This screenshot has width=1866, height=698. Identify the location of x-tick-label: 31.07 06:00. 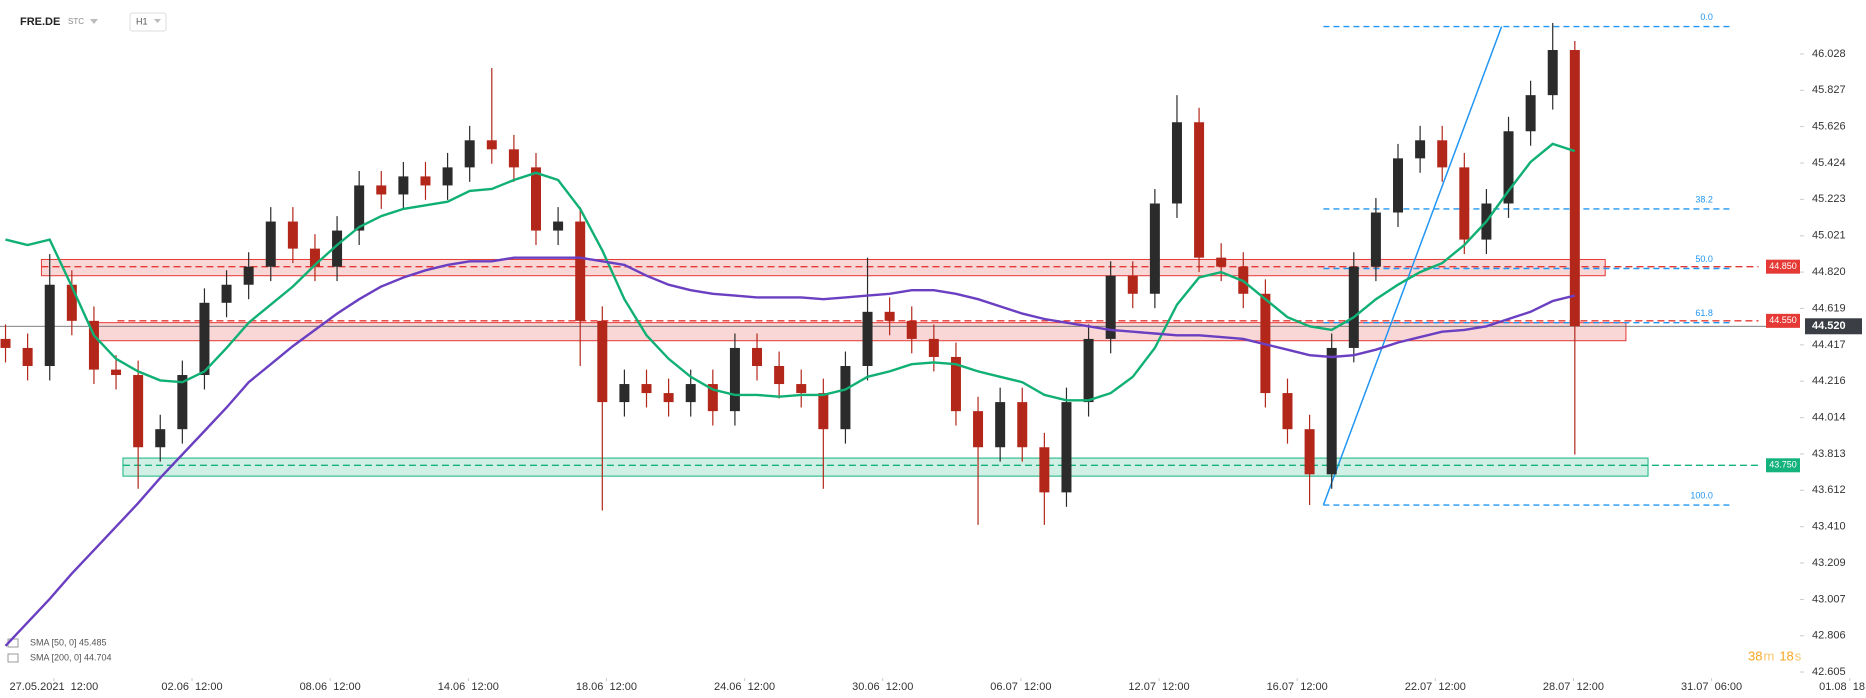
(1711, 687).